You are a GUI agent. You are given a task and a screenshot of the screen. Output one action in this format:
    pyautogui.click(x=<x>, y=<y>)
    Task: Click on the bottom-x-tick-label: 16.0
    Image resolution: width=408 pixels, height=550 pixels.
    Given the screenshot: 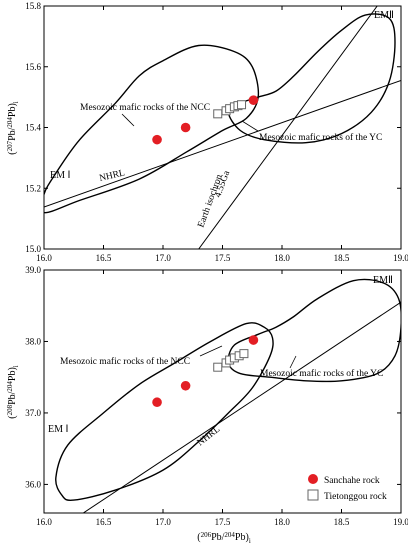 What is the action you would take?
    pyautogui.click(x=44, y=522)
    